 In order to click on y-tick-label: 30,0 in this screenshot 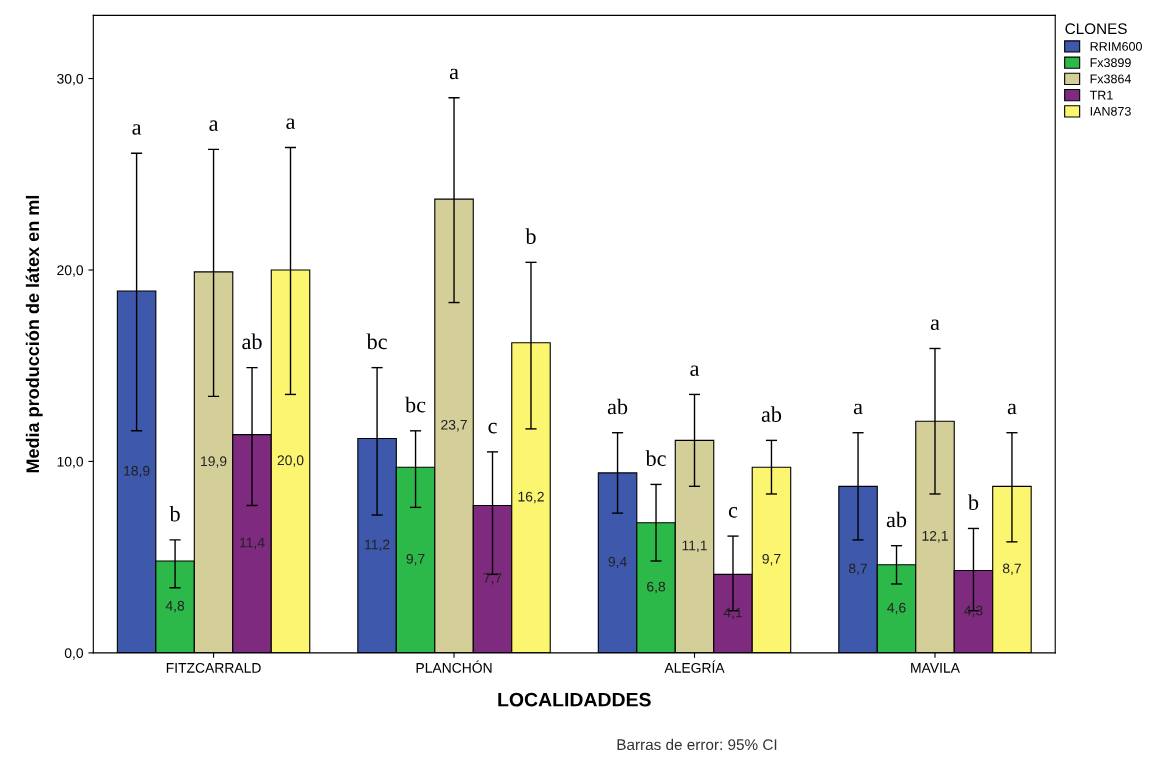, I will do `click(70, 79)`.